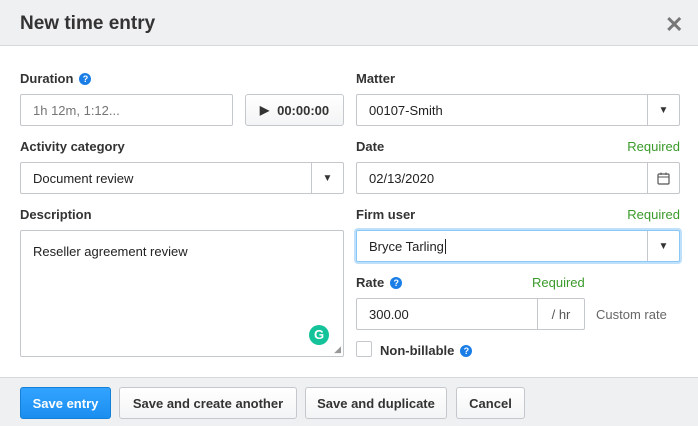  I want to click on rate-label-text: Rate, so click(370, 282).